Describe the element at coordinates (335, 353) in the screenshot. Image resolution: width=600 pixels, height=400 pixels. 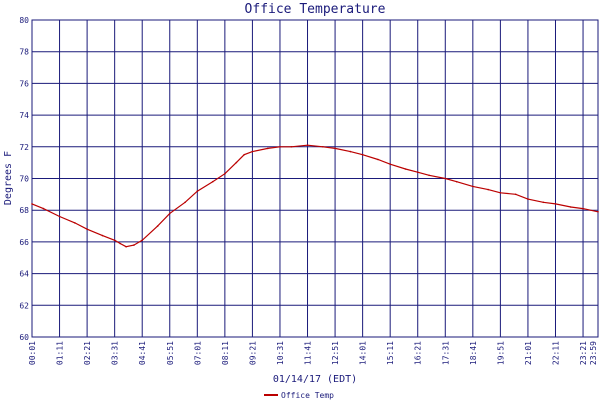
I see `x-tick-label: 12:51` at that location.